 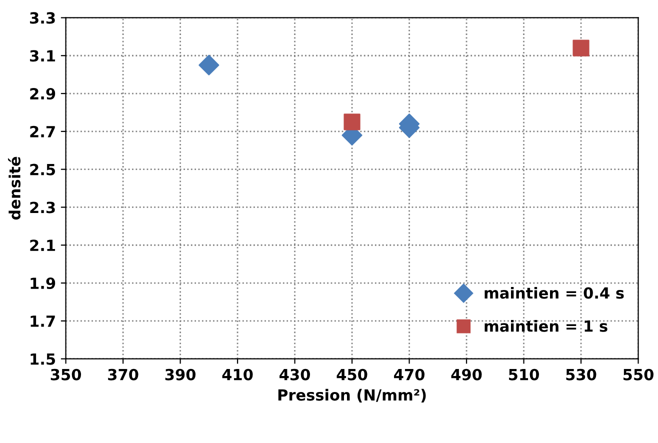 What do you see at coordinates (42, 321) in the screenshot?
I see `y-tick-label: 1.7` at bounding box center [42, 321].